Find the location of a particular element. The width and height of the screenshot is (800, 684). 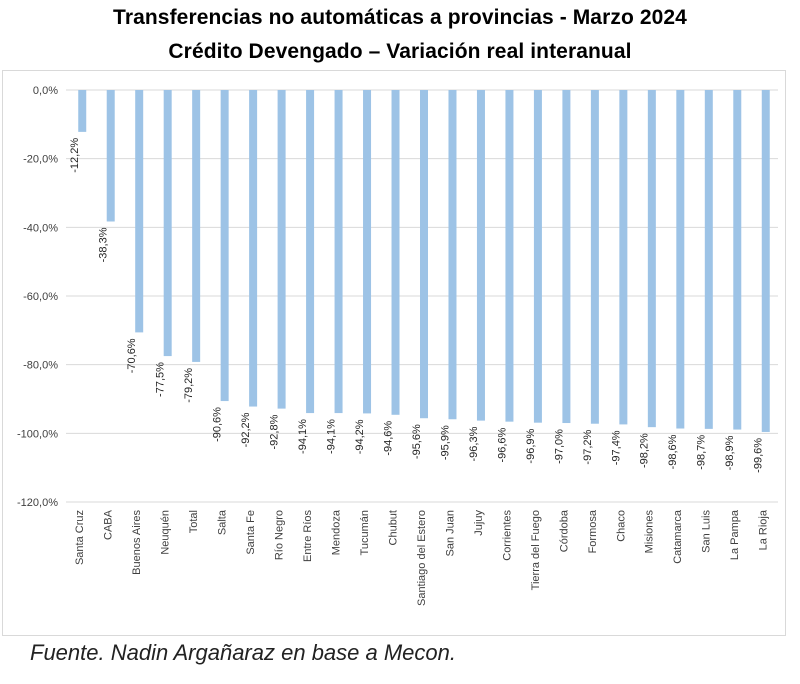

data-label: -96,9% is located at coordinates (531, 445).